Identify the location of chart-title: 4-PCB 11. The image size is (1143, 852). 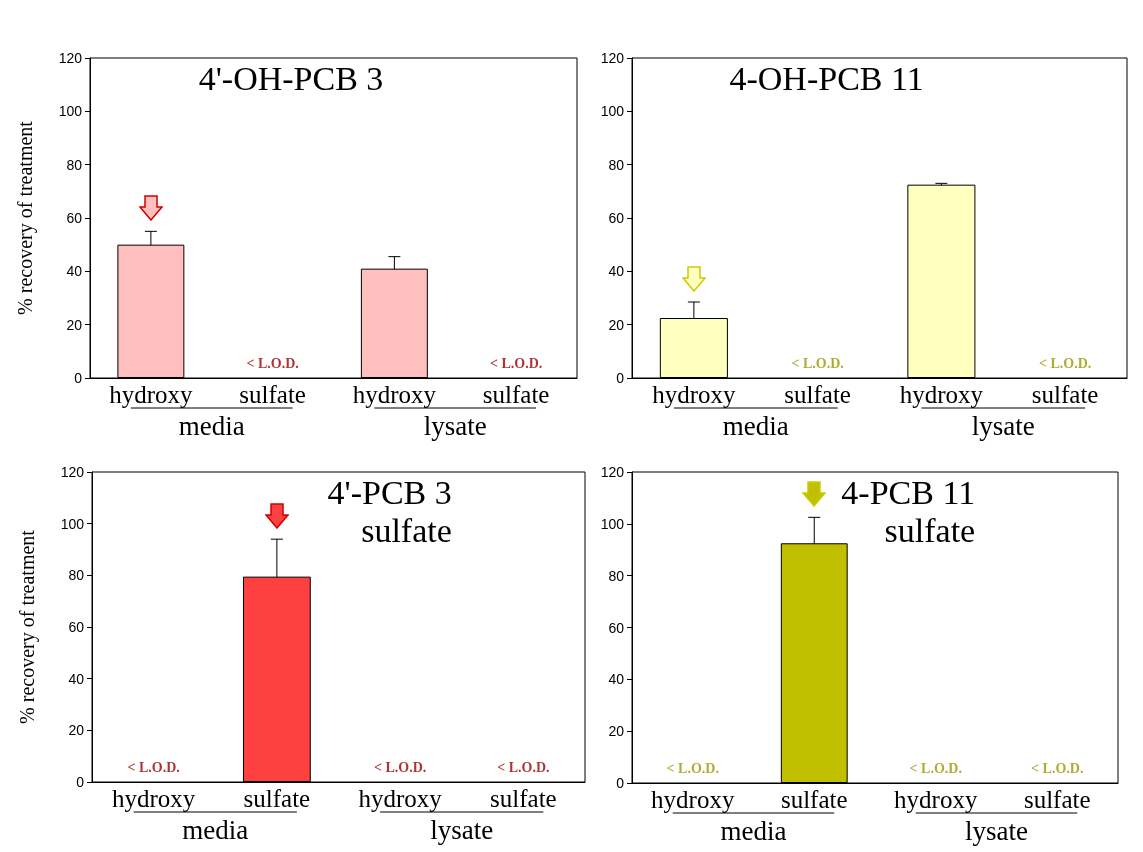
(908, 492).